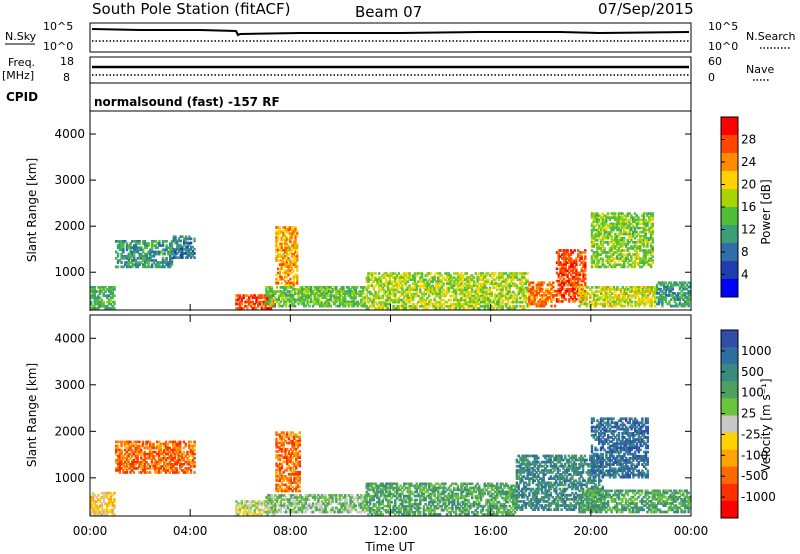 Image resolution: width=800 pixels, height=554 pixels. Describe the element at coordinates (103, 503) in the screenshot. I see `echo-region` at that location.